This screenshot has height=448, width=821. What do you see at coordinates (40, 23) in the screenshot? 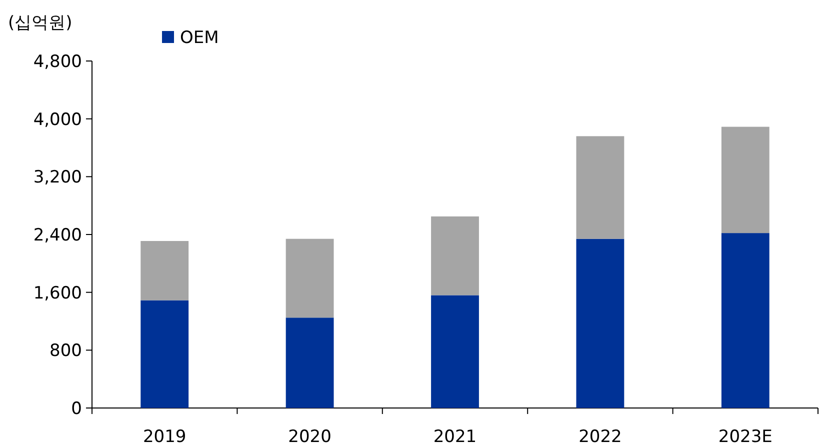
I see `y-axis-title: (십억원)` at bounding box center [40, 23].